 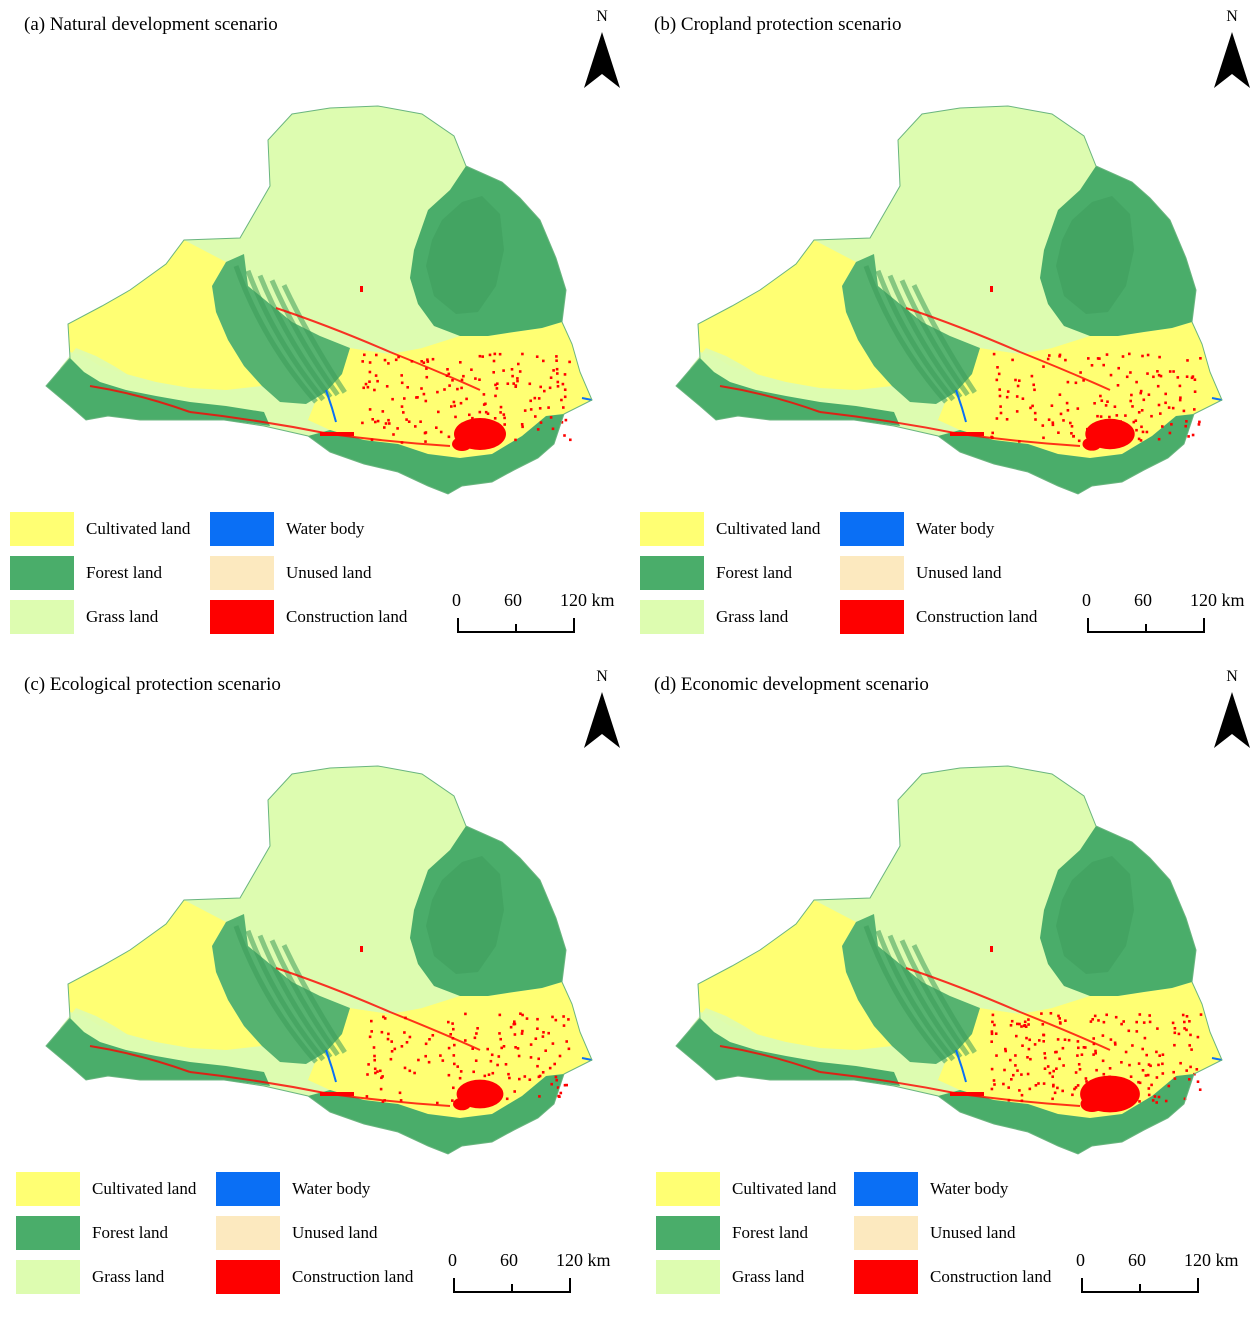 What do you see at coordinates (784, 1188) in the screenshot?
I see `legend-label: Cultivated land` at bounding box center [784, 1188].